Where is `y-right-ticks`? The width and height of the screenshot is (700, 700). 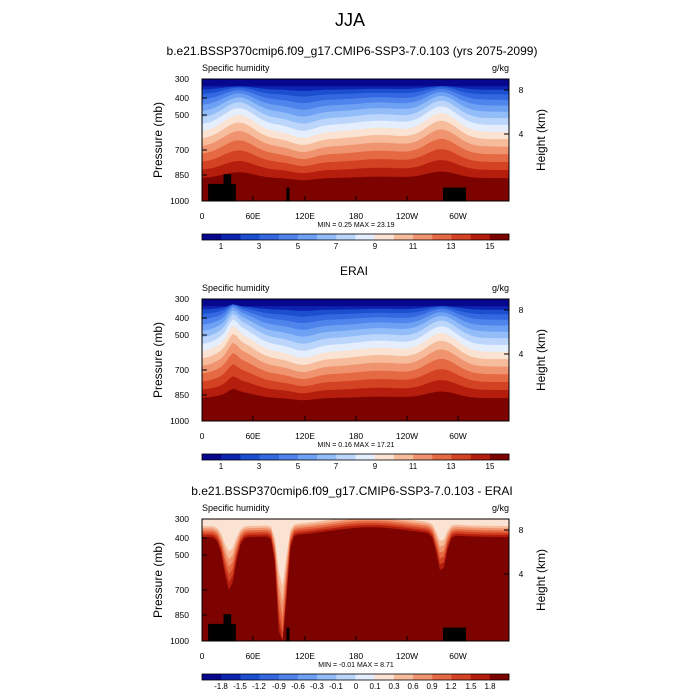
y-right-ticks is located at coordinates (506, 112).